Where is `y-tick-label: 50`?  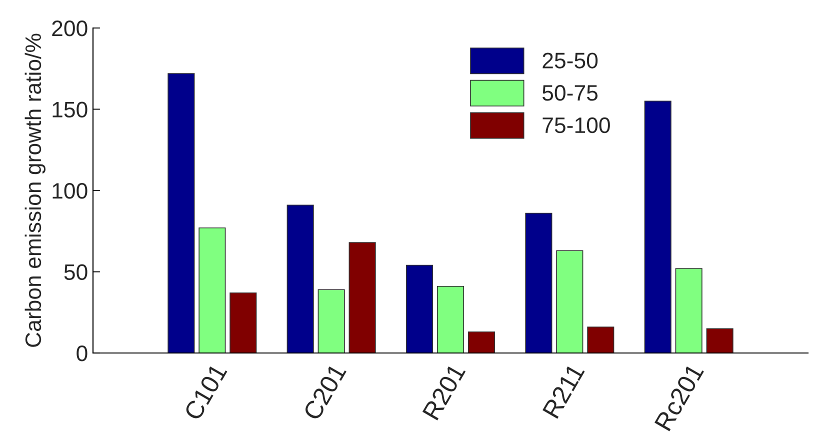
y-tick-label: 50 is located at coordinates (76, 272).